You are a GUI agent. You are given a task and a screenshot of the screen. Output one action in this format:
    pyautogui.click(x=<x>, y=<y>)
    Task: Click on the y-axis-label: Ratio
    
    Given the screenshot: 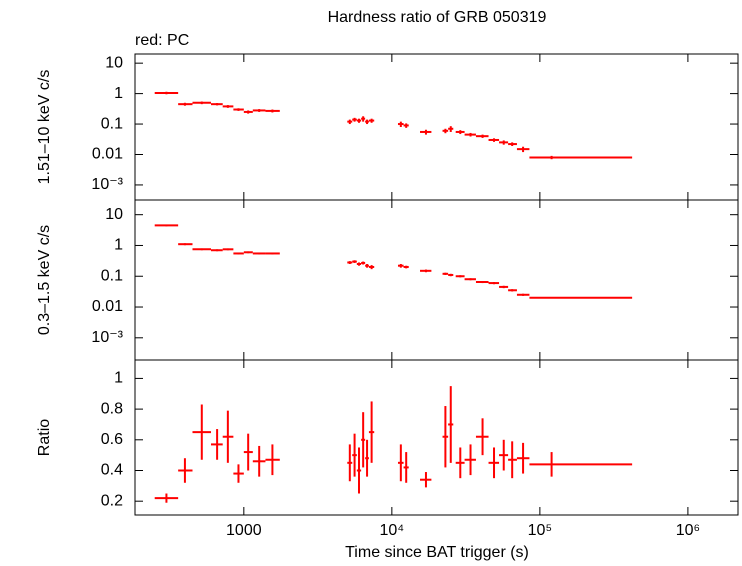 What is the action you would take?
    pyautogui.click(x=44, y=437)
    